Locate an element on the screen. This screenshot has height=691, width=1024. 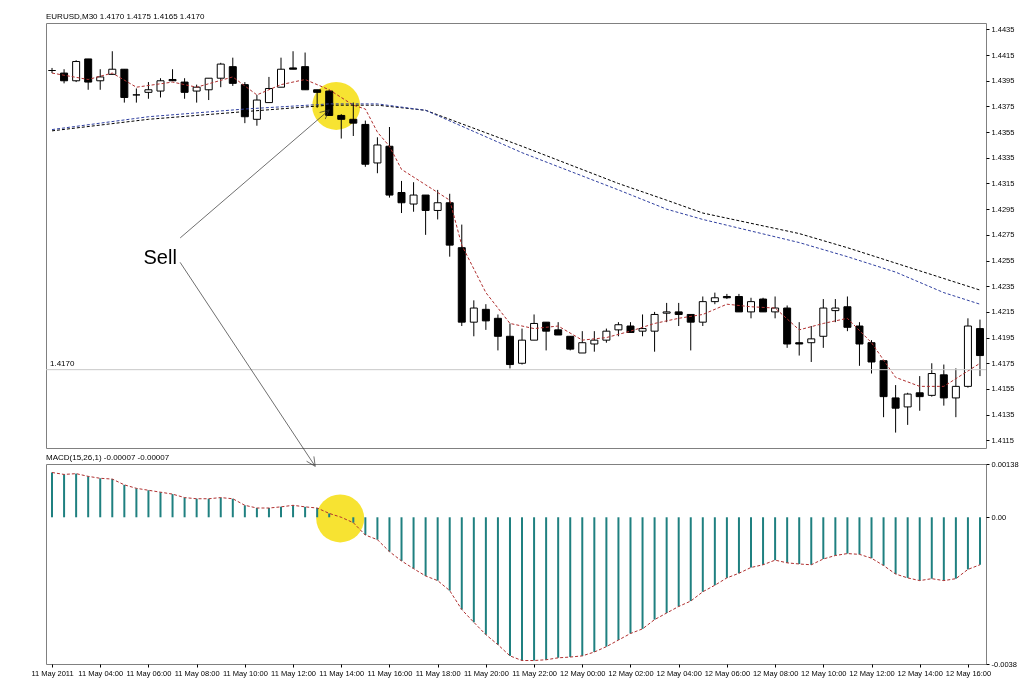
ref-line-label: 1.4170 is located at coordinates (63, 363).